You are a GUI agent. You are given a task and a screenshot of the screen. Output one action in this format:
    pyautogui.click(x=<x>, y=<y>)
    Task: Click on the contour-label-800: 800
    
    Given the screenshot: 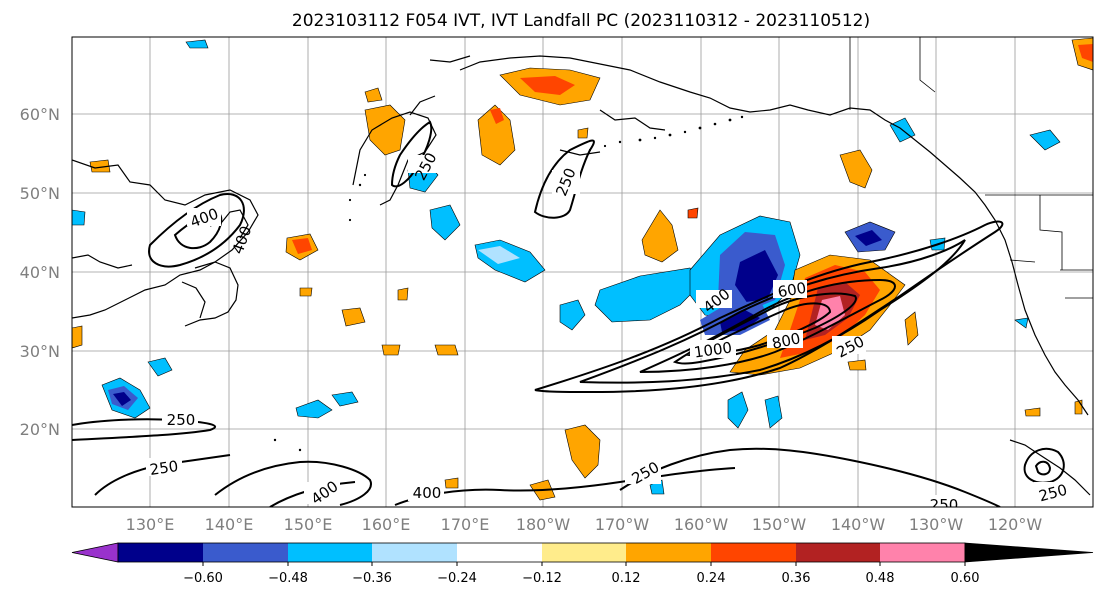 What is the action you would take?
    pyautogui.click(x=786, y=341)
    